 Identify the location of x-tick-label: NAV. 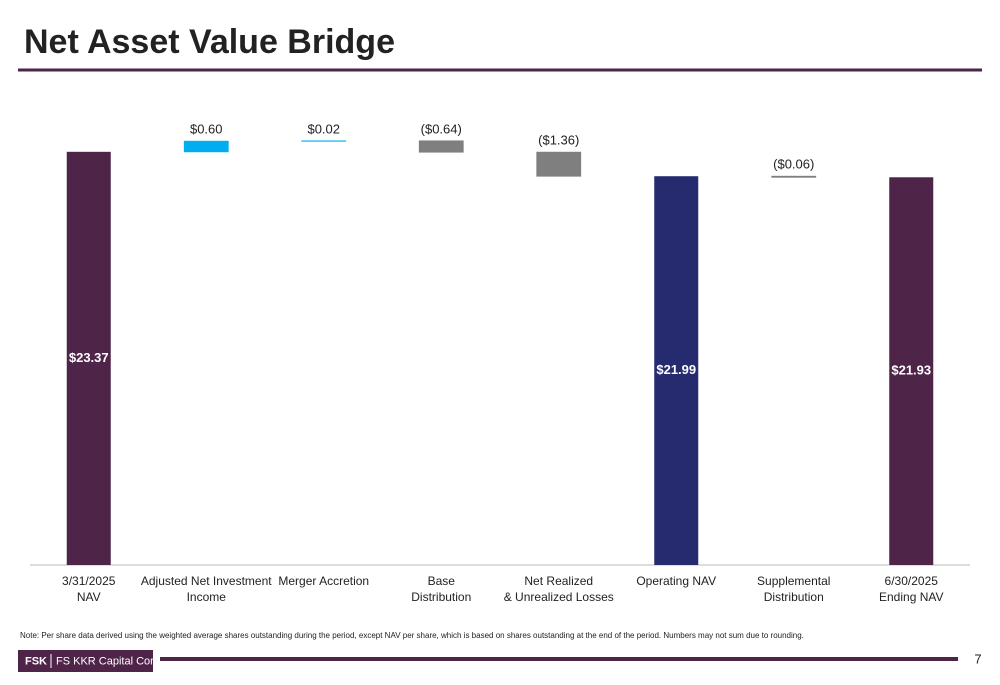
(89, 597).